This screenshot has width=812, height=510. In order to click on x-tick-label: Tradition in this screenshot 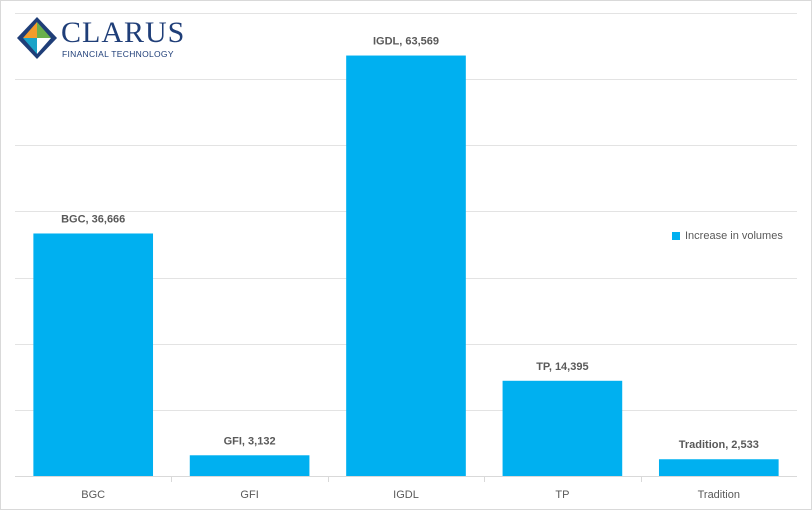, I will do `click(719, 495)`.